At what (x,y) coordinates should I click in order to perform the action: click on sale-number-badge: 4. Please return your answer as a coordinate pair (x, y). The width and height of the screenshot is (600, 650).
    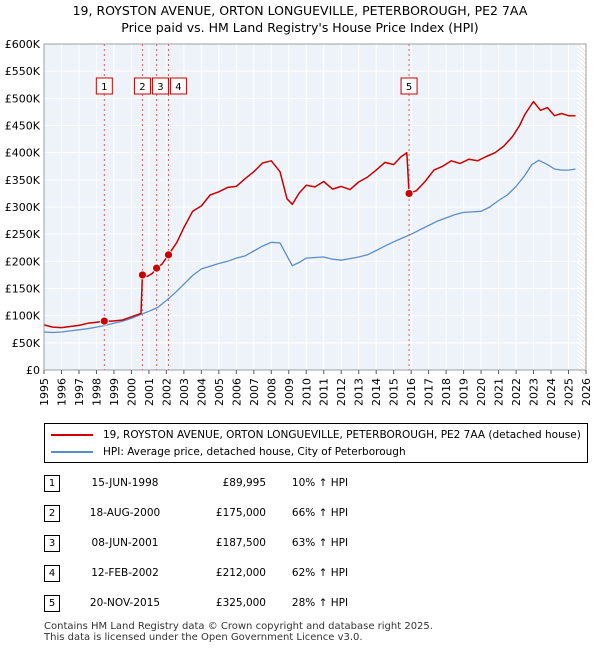
    Looking at the image, I should click on (52, 573).